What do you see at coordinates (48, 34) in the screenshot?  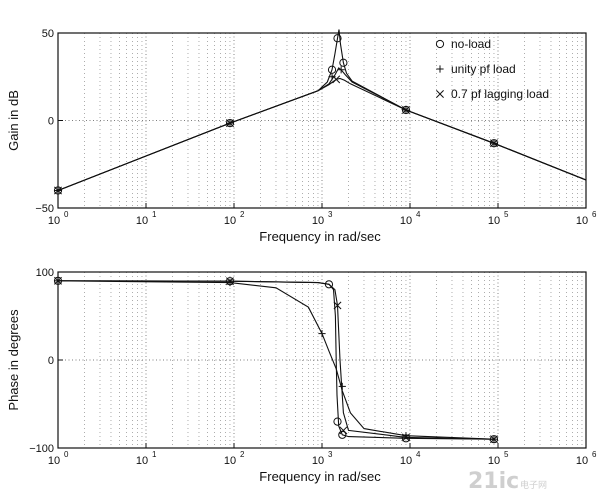 I see `gain-y-tick-label: 50` at bounding box center [48, 34].